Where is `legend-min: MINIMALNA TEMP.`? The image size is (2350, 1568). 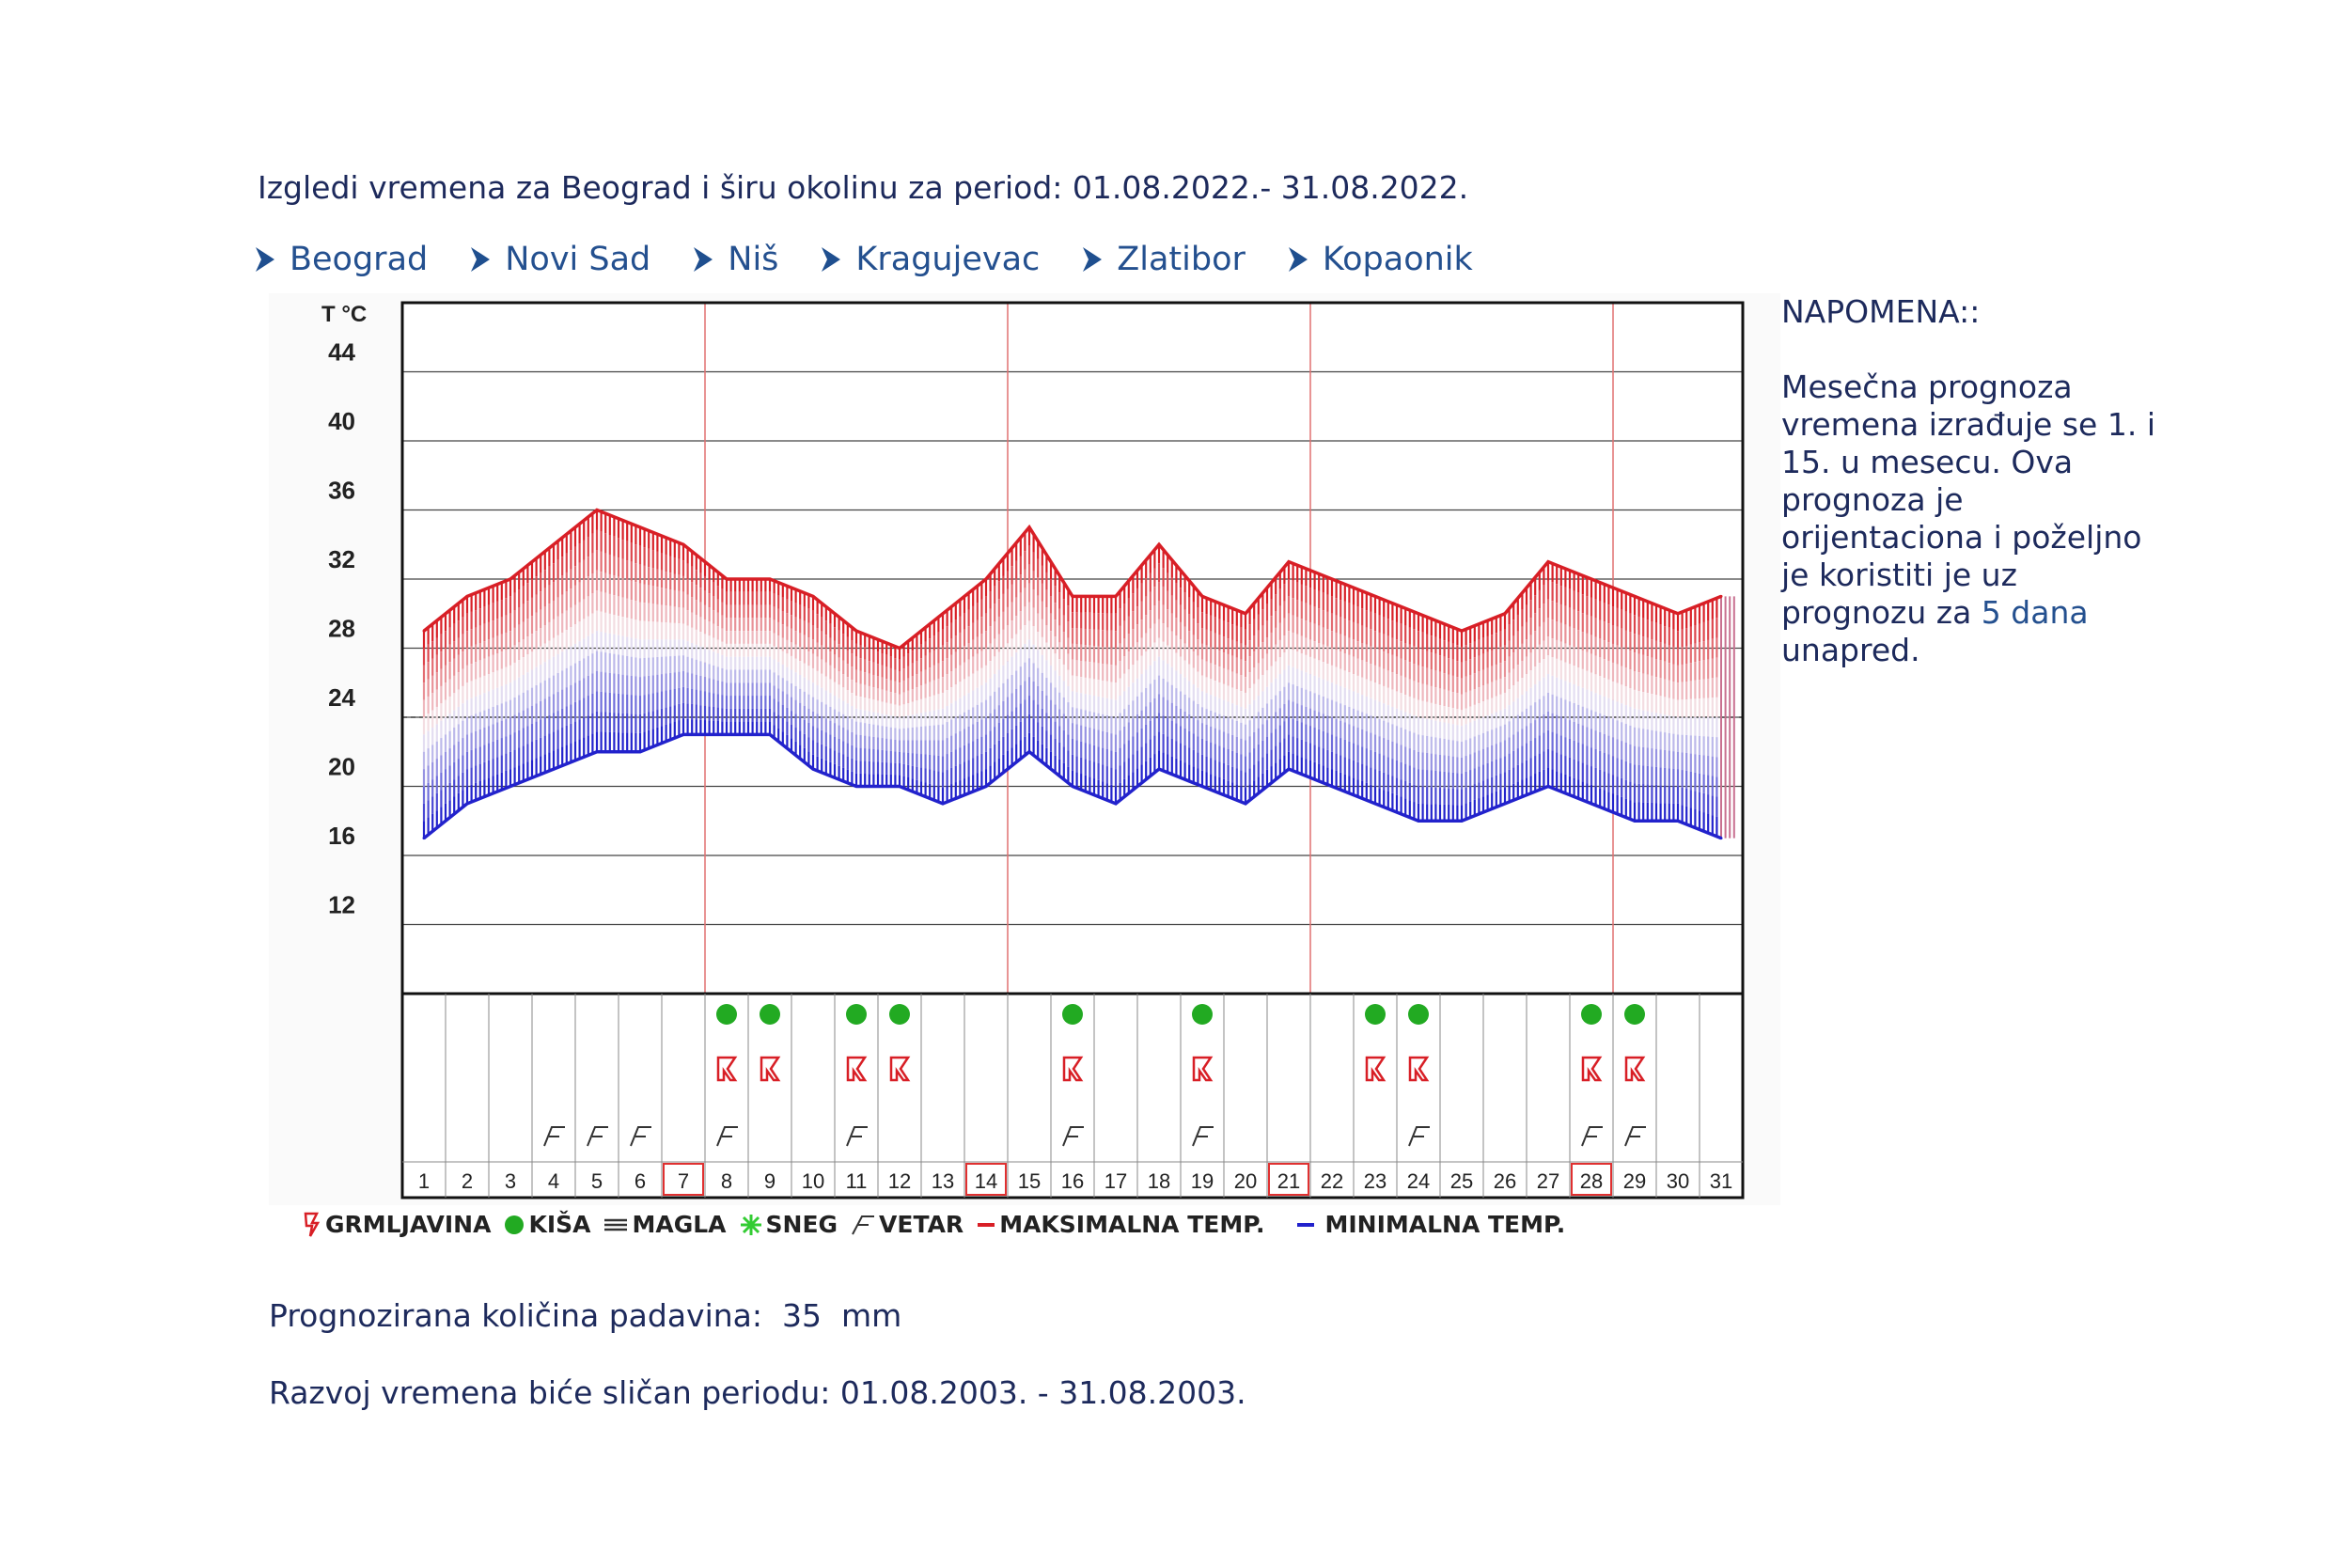
legend-min: MINIMALNA TEMP. is located at coordinates (1430, 1224).